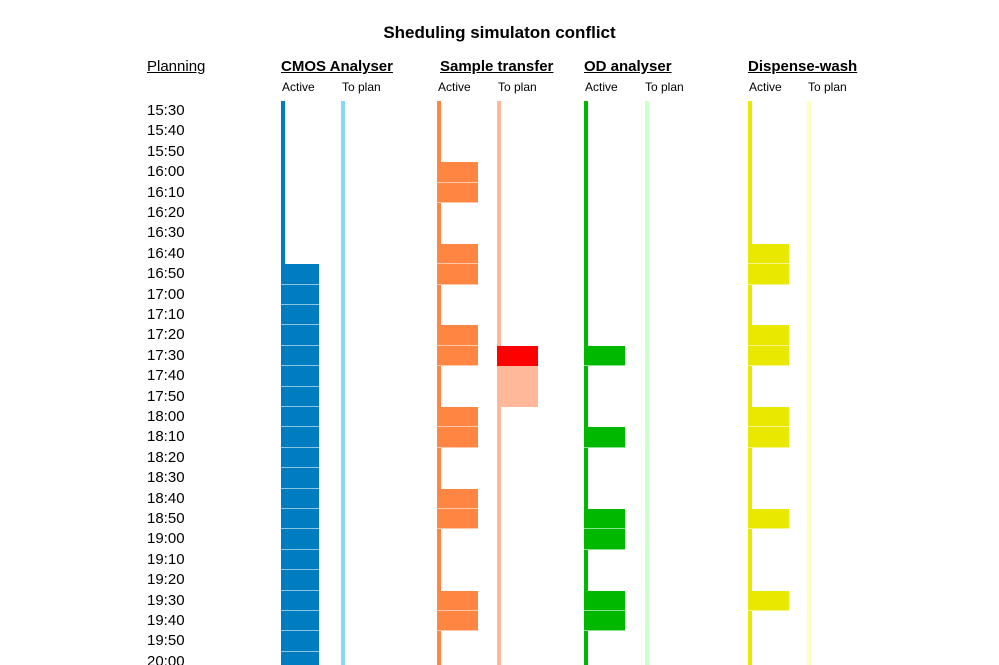 The width and height of the screenshot is (999, 665). Describe the element at coordinates (803, 66) in the screenshot. I see `resource-header-dispense-wash: Dispense-wash` at that location.